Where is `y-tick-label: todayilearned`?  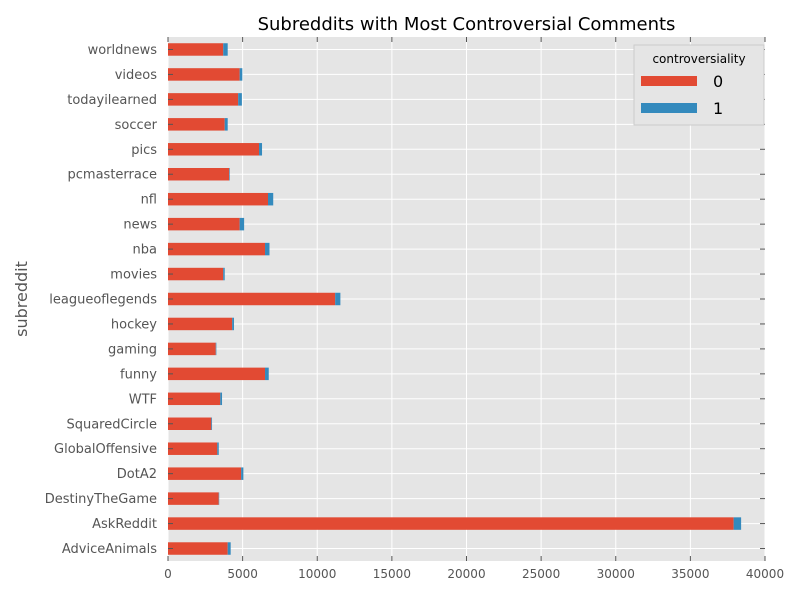
y-tick-label: todayilearned is located at coordinates (112, 100).